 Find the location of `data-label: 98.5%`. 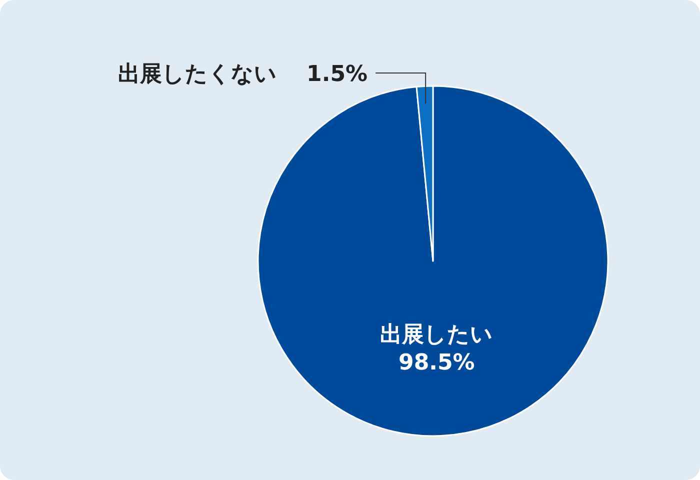

data-label: 98.5% is located at coordinates (436, 363).